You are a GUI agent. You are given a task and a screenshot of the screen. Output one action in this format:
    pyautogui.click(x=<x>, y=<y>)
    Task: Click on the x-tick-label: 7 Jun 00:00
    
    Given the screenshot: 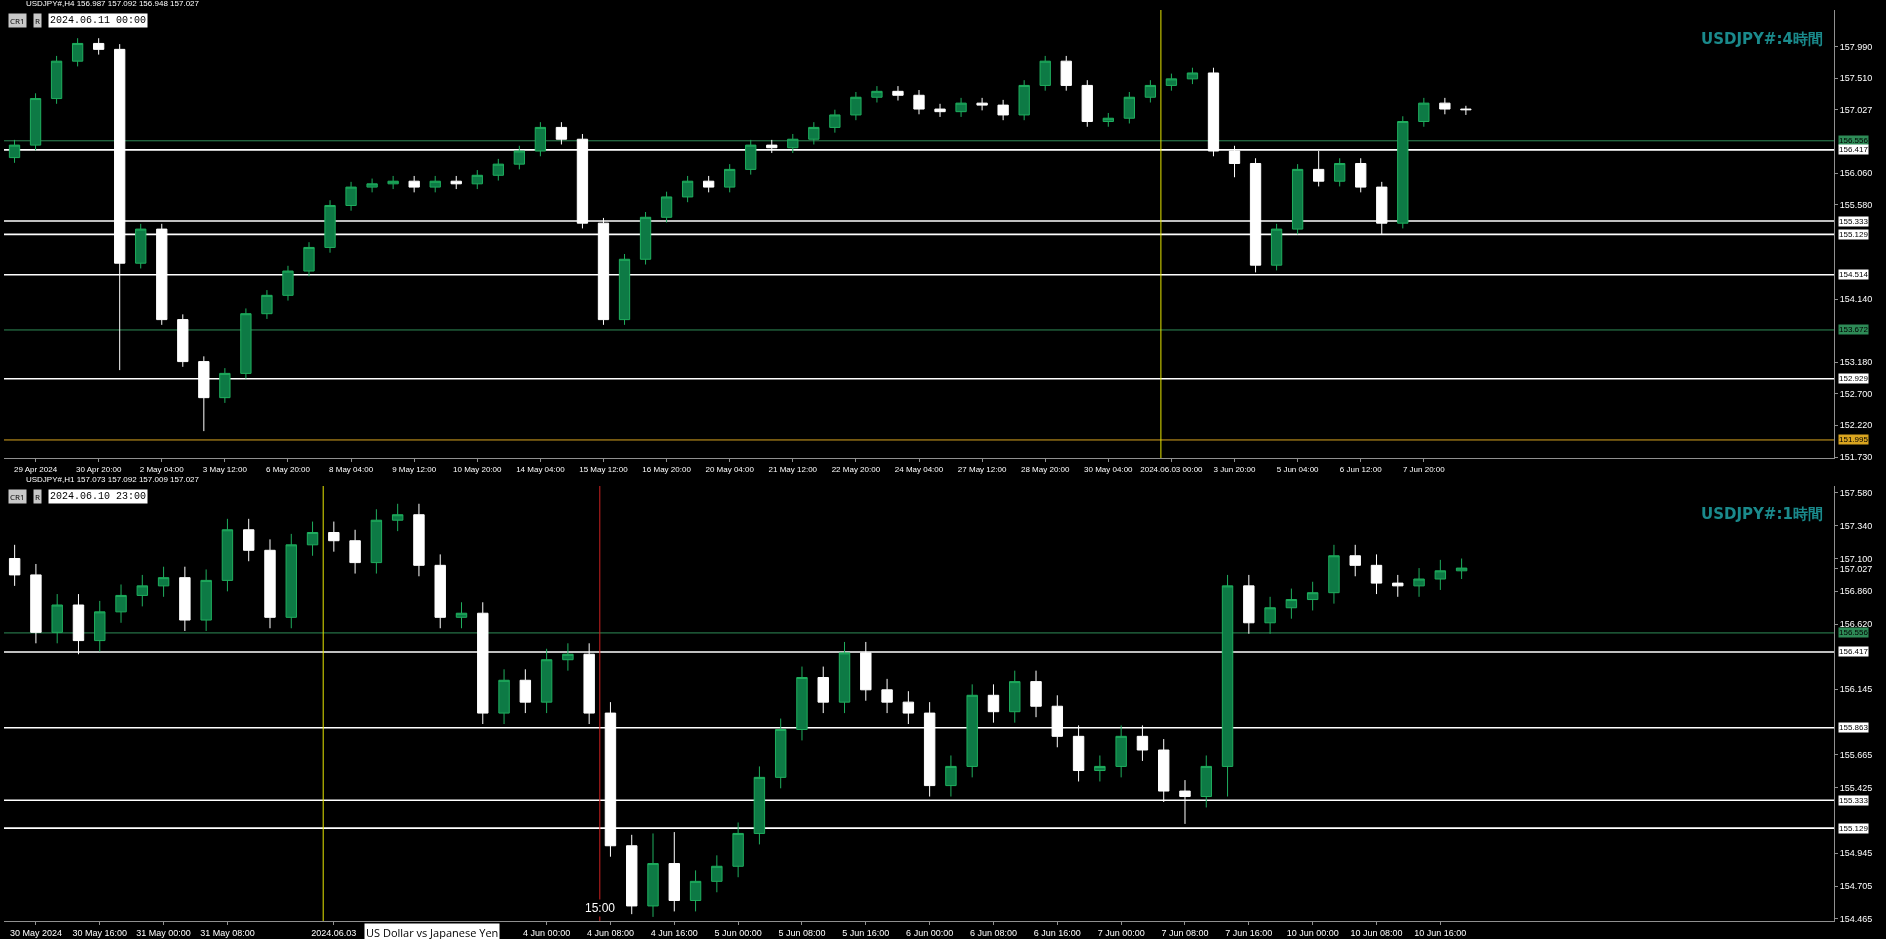 What is the action you would take?
    pyautogui.click(x=1121, y=932)
    